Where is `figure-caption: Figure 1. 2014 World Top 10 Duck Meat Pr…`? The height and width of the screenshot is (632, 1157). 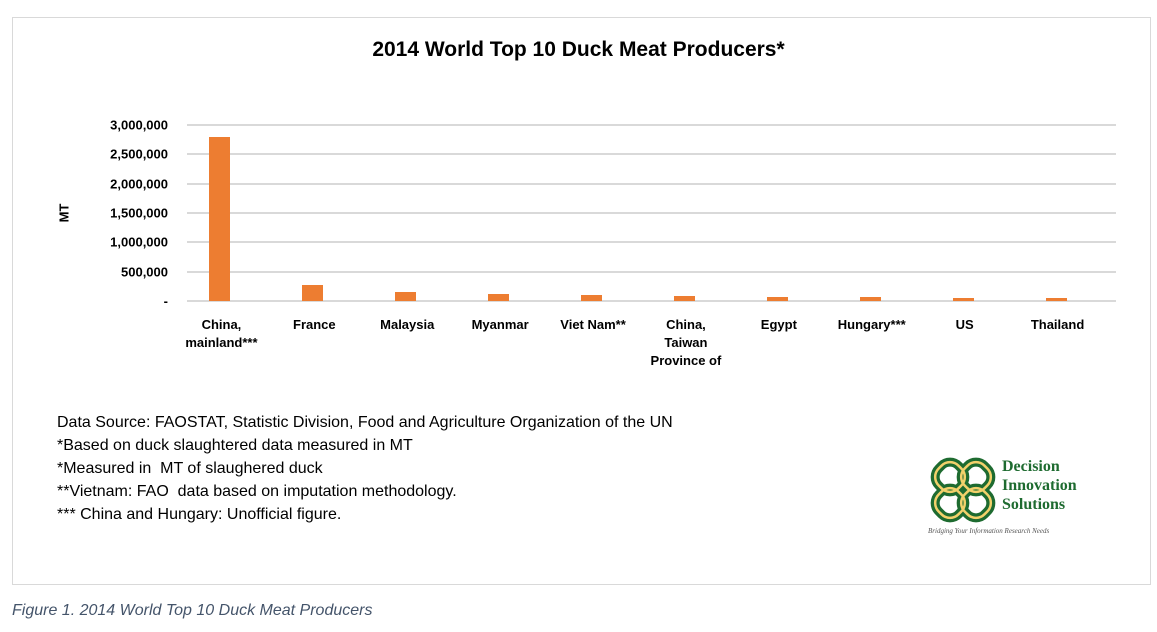
figure-caption: Figure 1. 2014 World Top 10 Duck Meat Pr… is located at coordinates (192, 610).